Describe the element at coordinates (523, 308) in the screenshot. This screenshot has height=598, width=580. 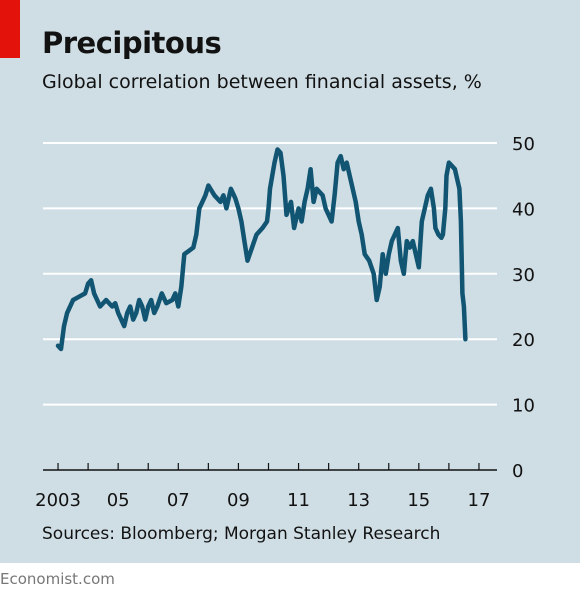
I see `y-axis-labels: 0 10 20 30 40 50` at that location.